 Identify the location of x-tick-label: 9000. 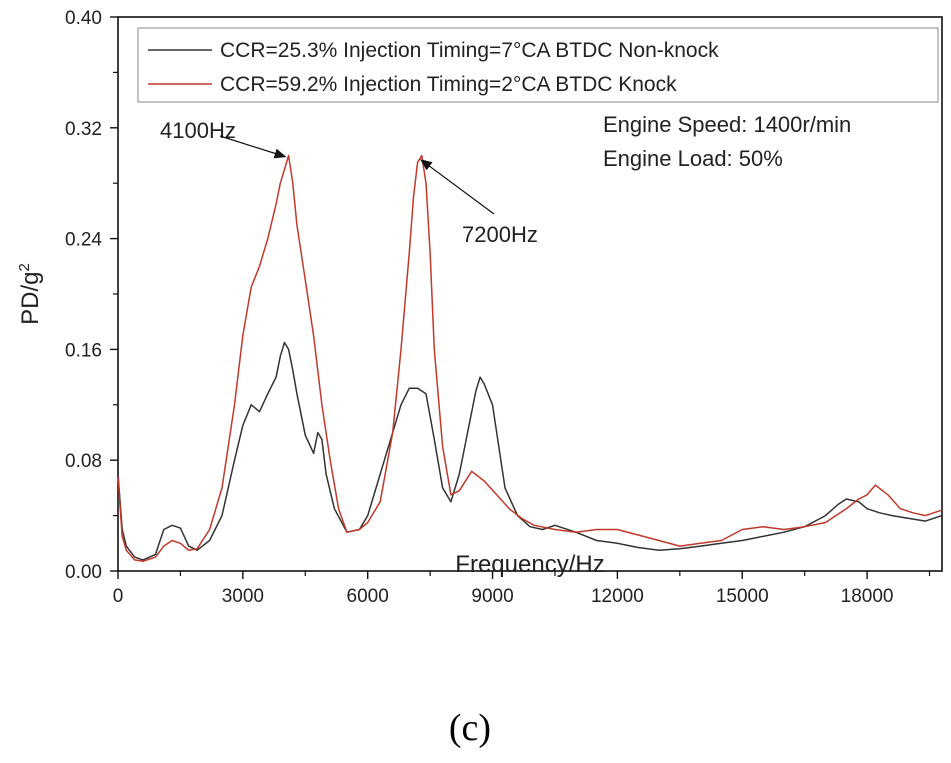
(492, 596).